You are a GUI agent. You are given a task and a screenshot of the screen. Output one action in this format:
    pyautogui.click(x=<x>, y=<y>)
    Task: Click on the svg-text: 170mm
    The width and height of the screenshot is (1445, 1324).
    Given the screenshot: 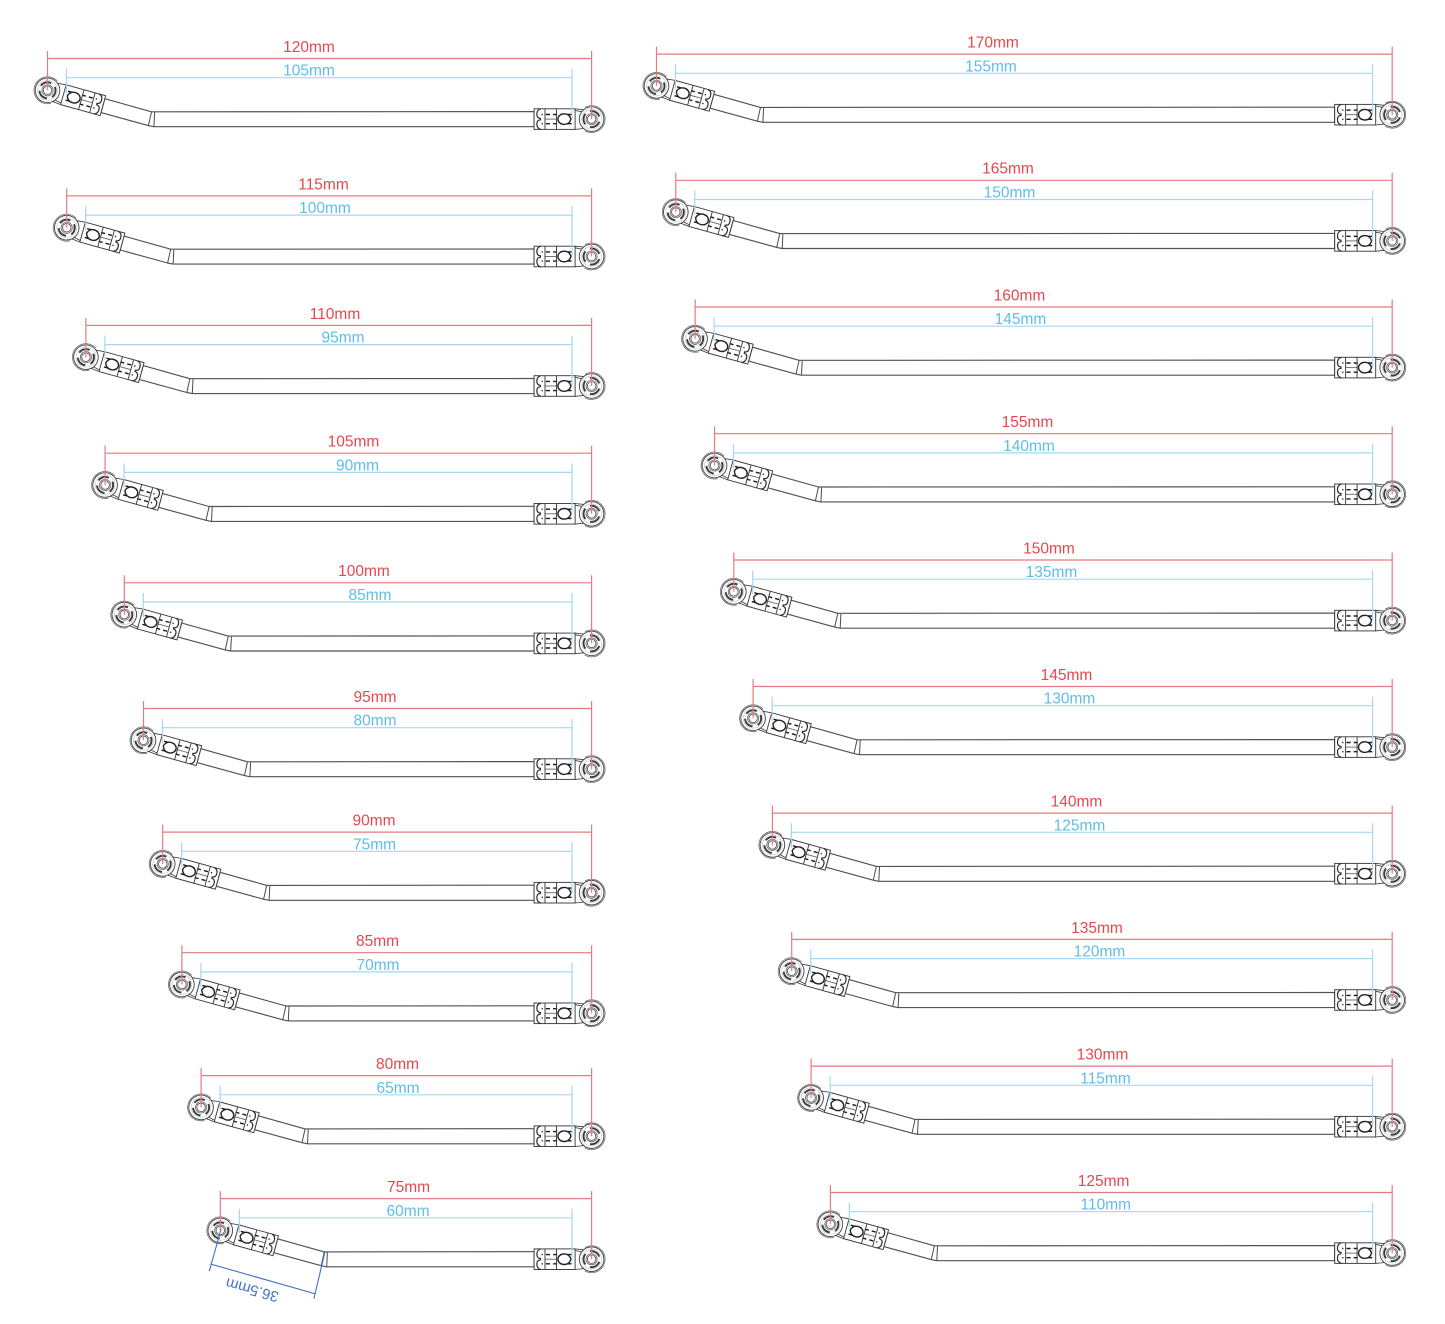 What is the action you would take?
    pyautogui.click(x=993, y=43)
    